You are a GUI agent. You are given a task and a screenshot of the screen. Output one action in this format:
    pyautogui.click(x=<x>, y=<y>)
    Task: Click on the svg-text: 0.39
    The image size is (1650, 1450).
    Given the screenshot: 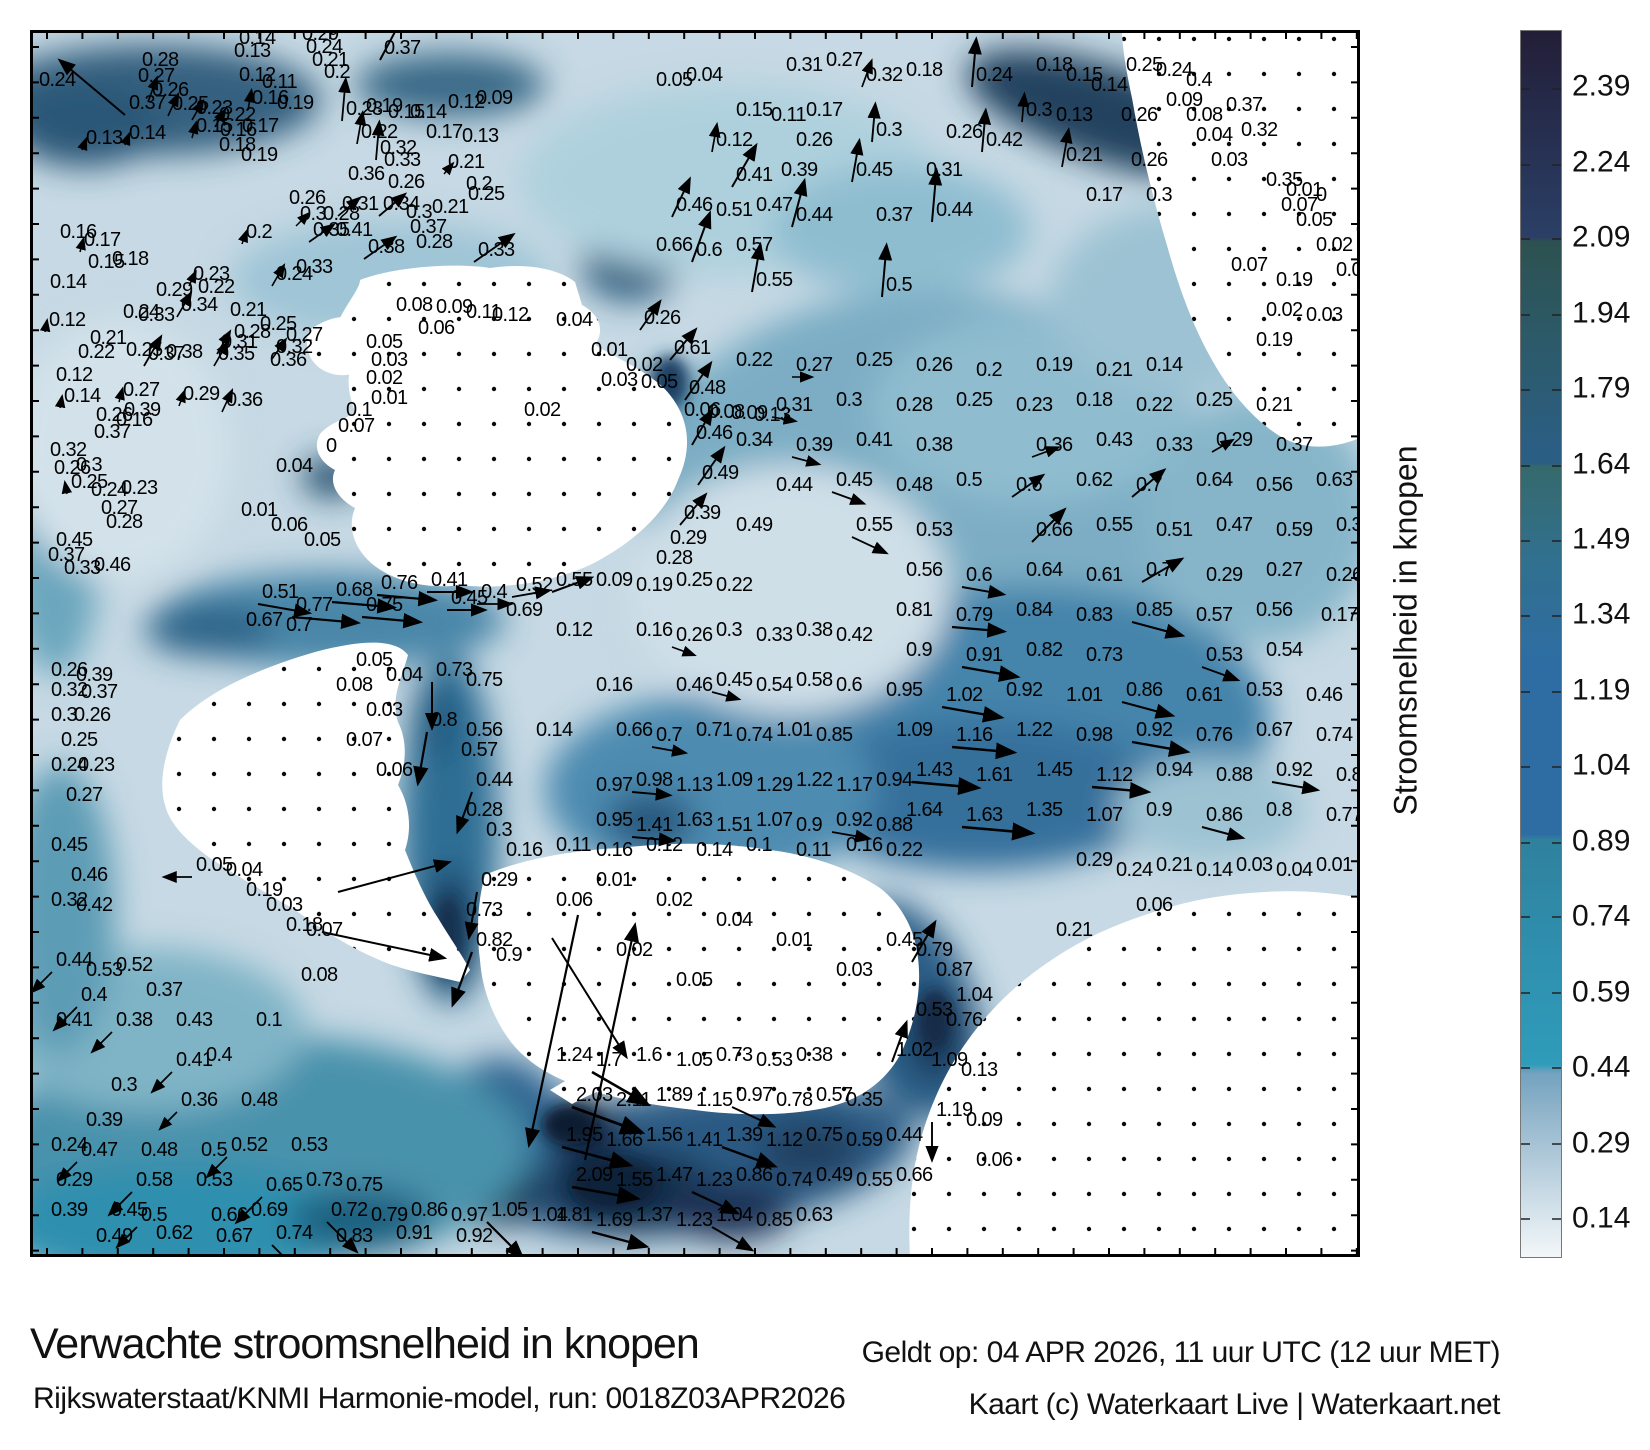 What is the action you would take?
    pyautogui.click(x=142, y=410)
    